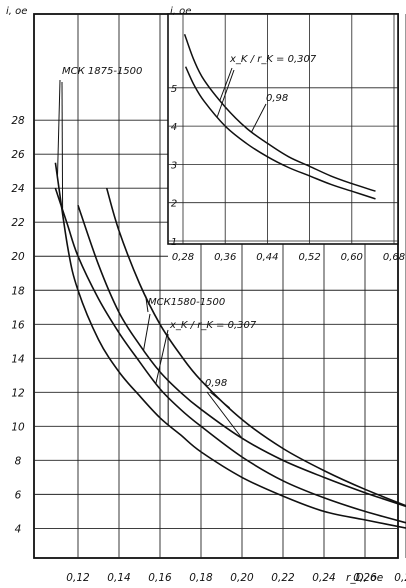 The image size is (406, 588). Describe the element at coordinates (18, 427) in the screenshot. I see `main-y-tick-label: 10` at that location.